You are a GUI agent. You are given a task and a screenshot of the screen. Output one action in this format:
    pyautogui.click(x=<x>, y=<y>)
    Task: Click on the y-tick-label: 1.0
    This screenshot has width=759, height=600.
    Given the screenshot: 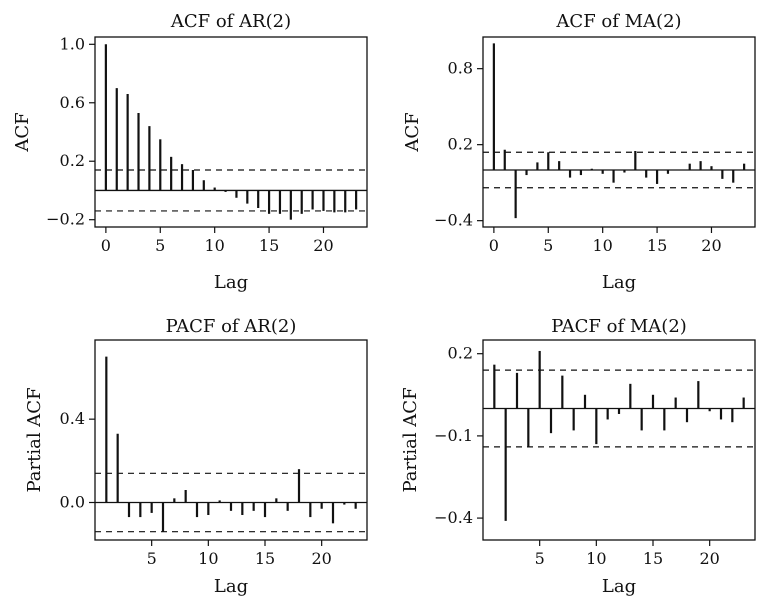 What is the action you would take?
    pyautogui.click(x=72, y=43)
    